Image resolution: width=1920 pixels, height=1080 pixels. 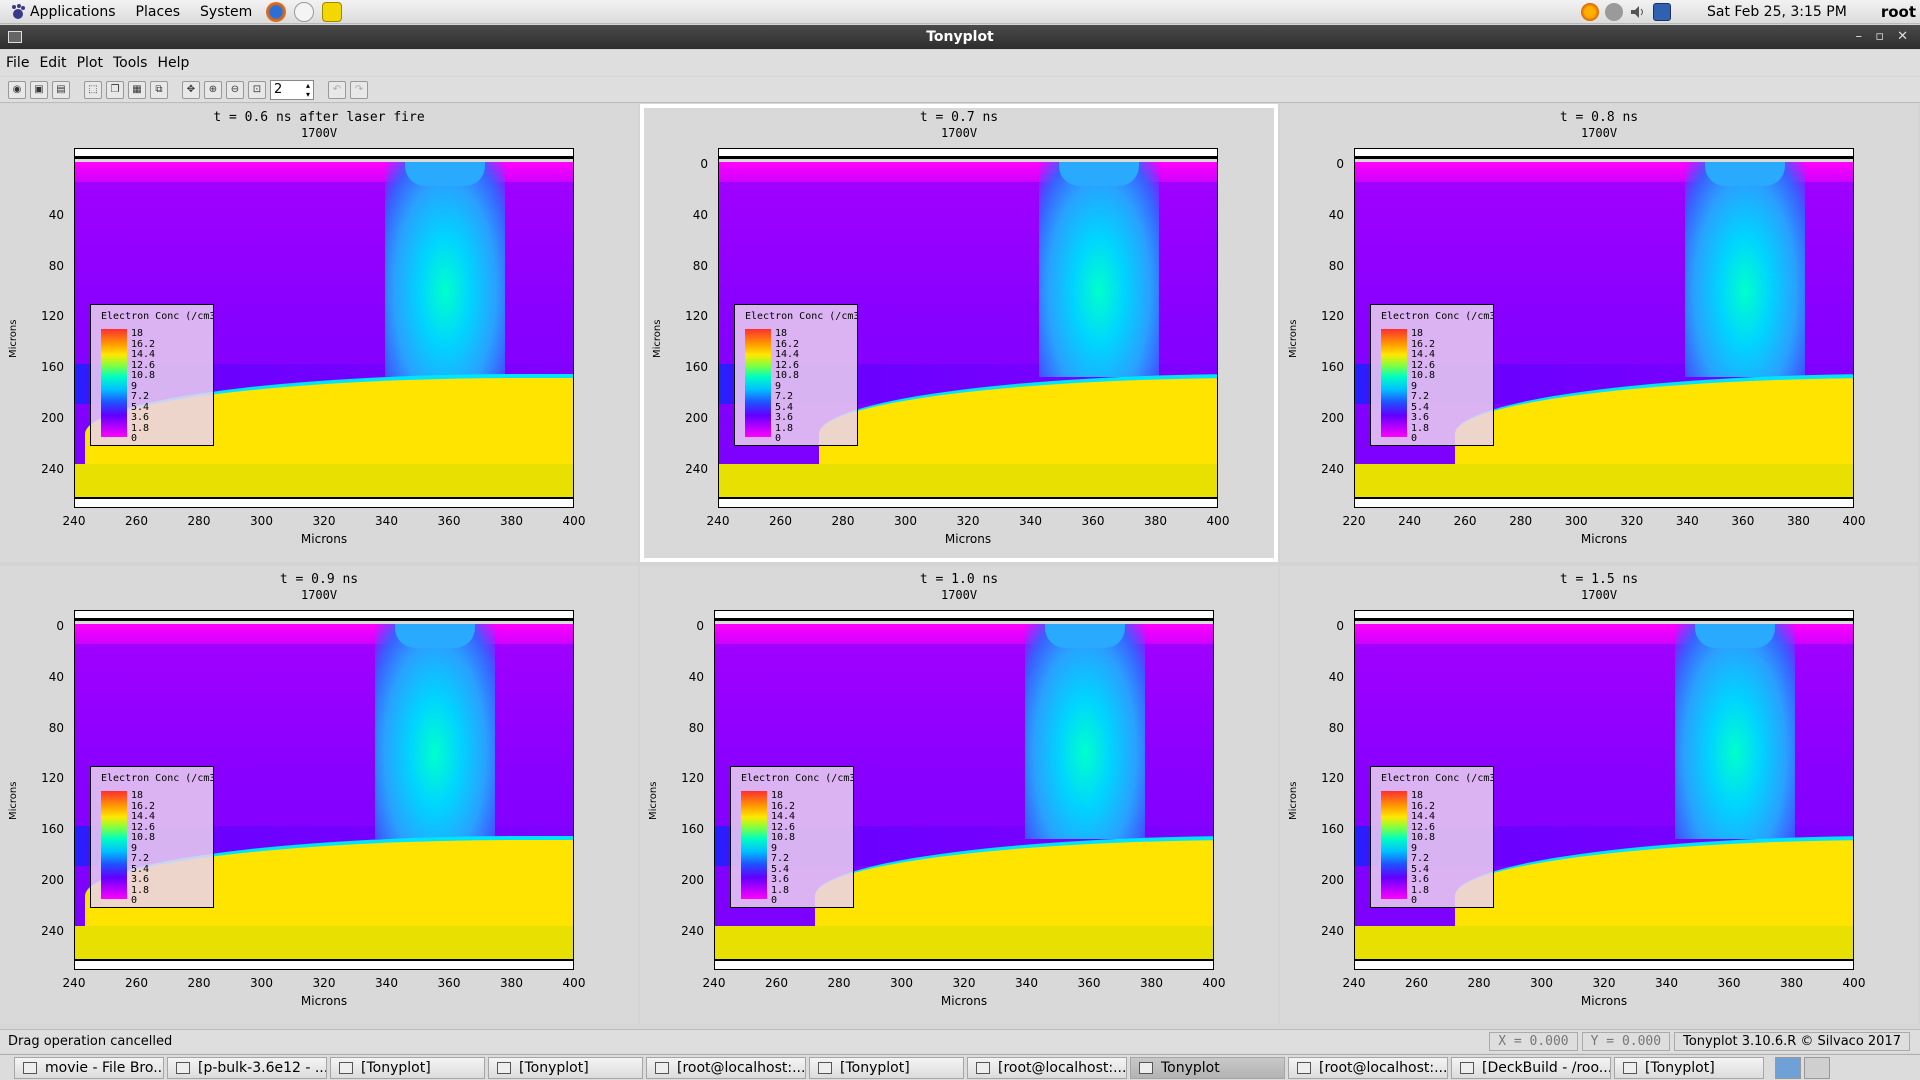 I want to click on updates-icon, so click(x=1590, y=12).